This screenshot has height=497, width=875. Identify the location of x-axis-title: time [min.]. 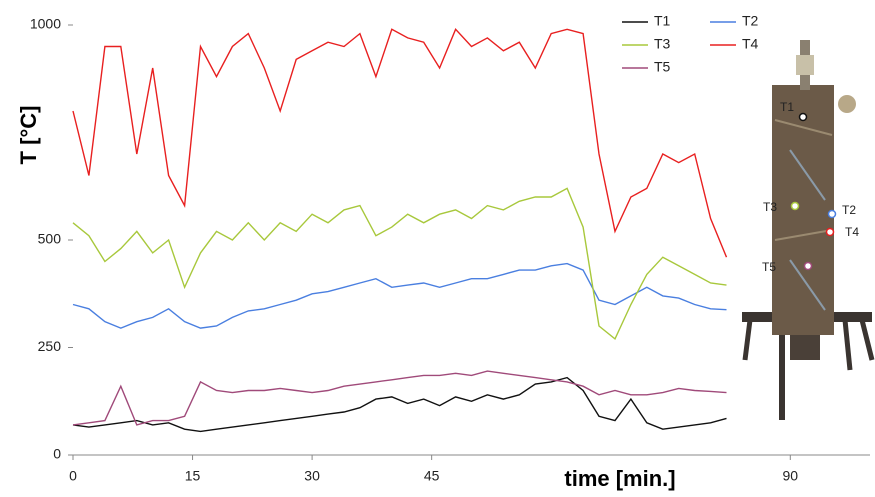
(619, 478).